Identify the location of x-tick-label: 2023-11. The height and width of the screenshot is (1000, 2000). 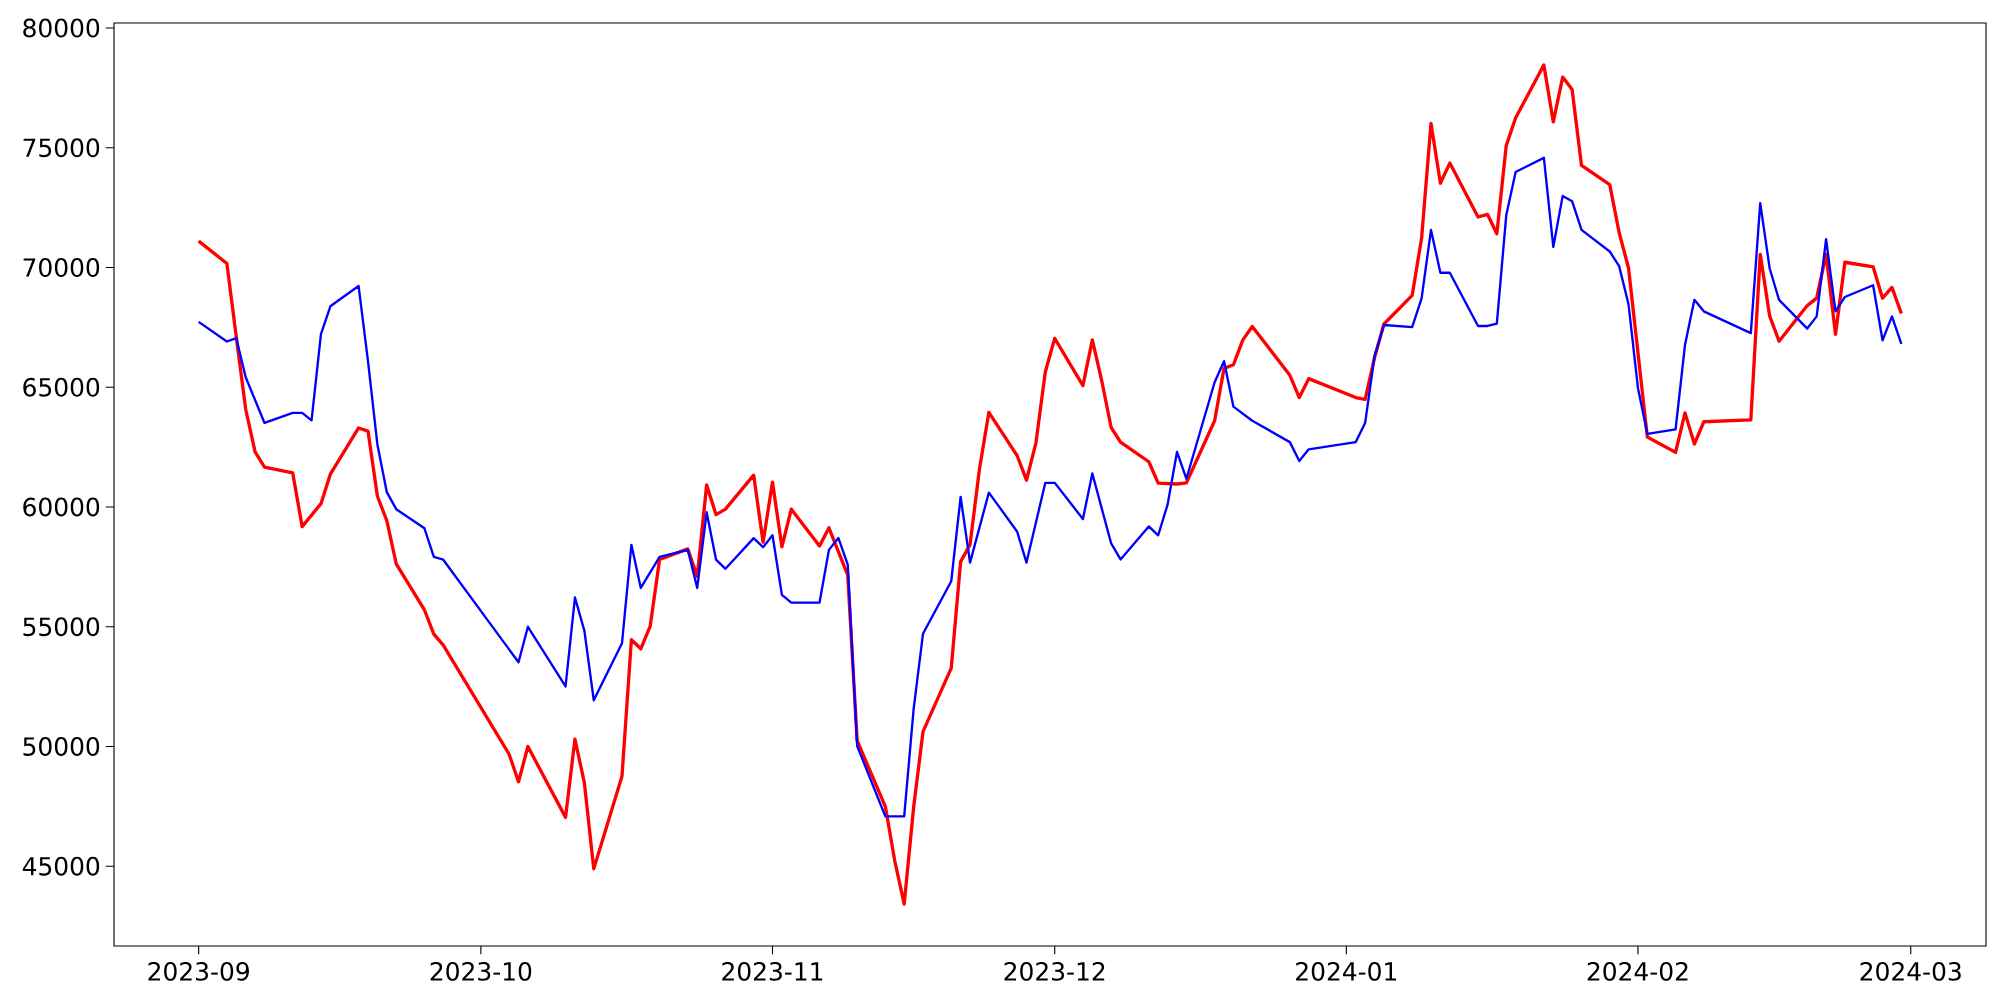
(772, 971).